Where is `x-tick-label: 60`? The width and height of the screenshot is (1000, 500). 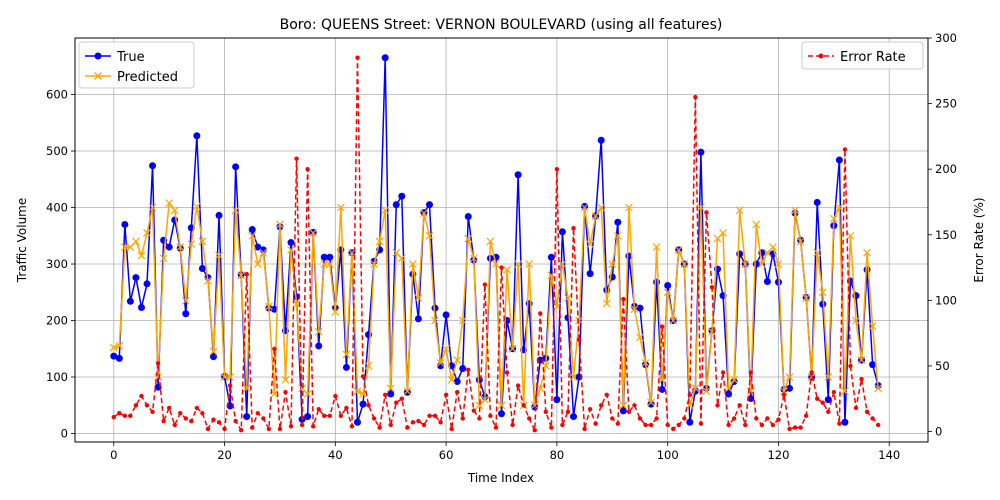
x-tick-label: 60 is located at coordinates (446, 455).